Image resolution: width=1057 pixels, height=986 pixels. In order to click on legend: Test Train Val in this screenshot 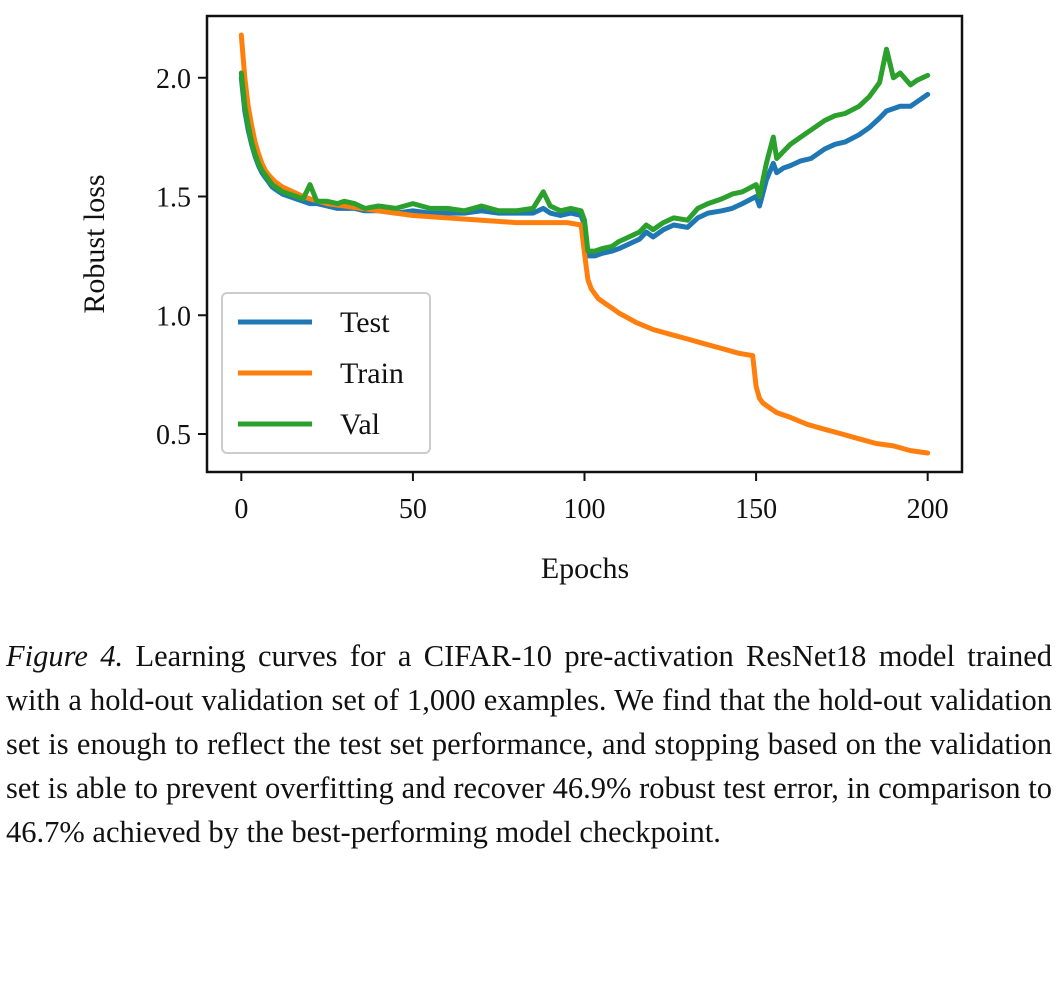, I will do `click(326, 373)`.